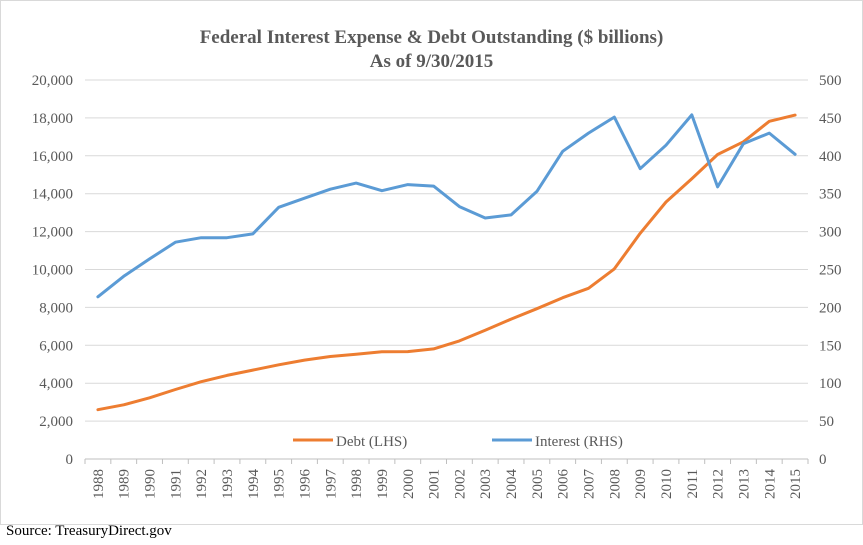 This screenshot has width=863, height=545. I want to click on x-tick-label: 1998, so click(357, 484).